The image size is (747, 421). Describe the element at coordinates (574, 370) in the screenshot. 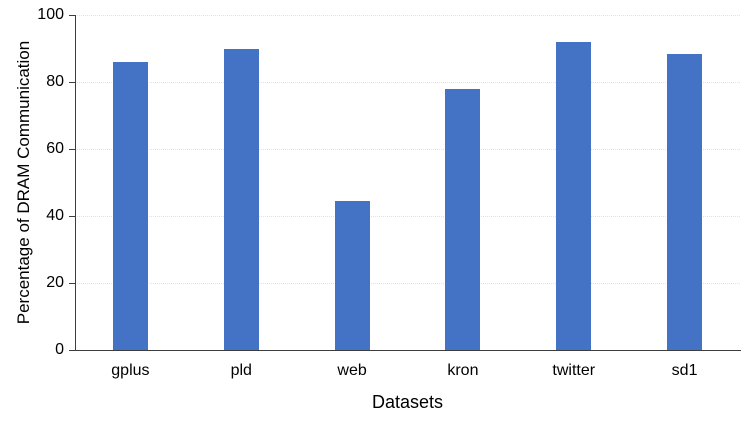

I see `x-label-twitter: twitter` at that location.